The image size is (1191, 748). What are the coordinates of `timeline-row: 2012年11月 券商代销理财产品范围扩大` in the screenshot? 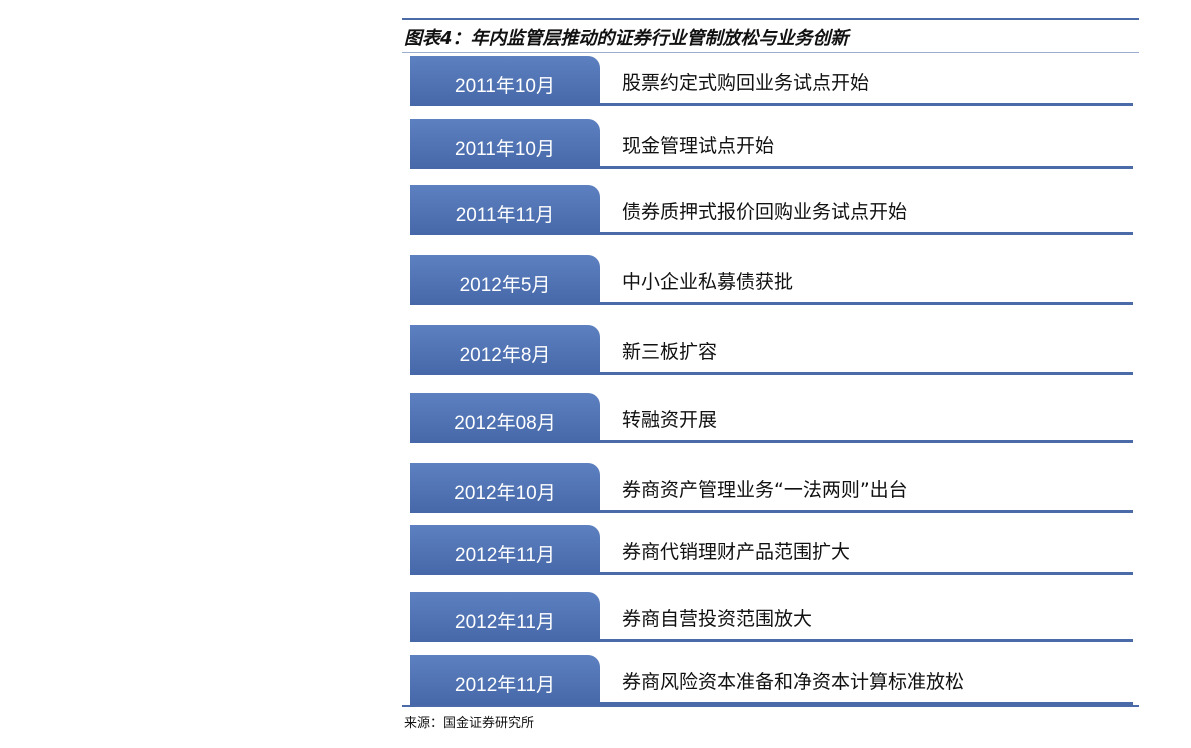 It's located at (771, 550).